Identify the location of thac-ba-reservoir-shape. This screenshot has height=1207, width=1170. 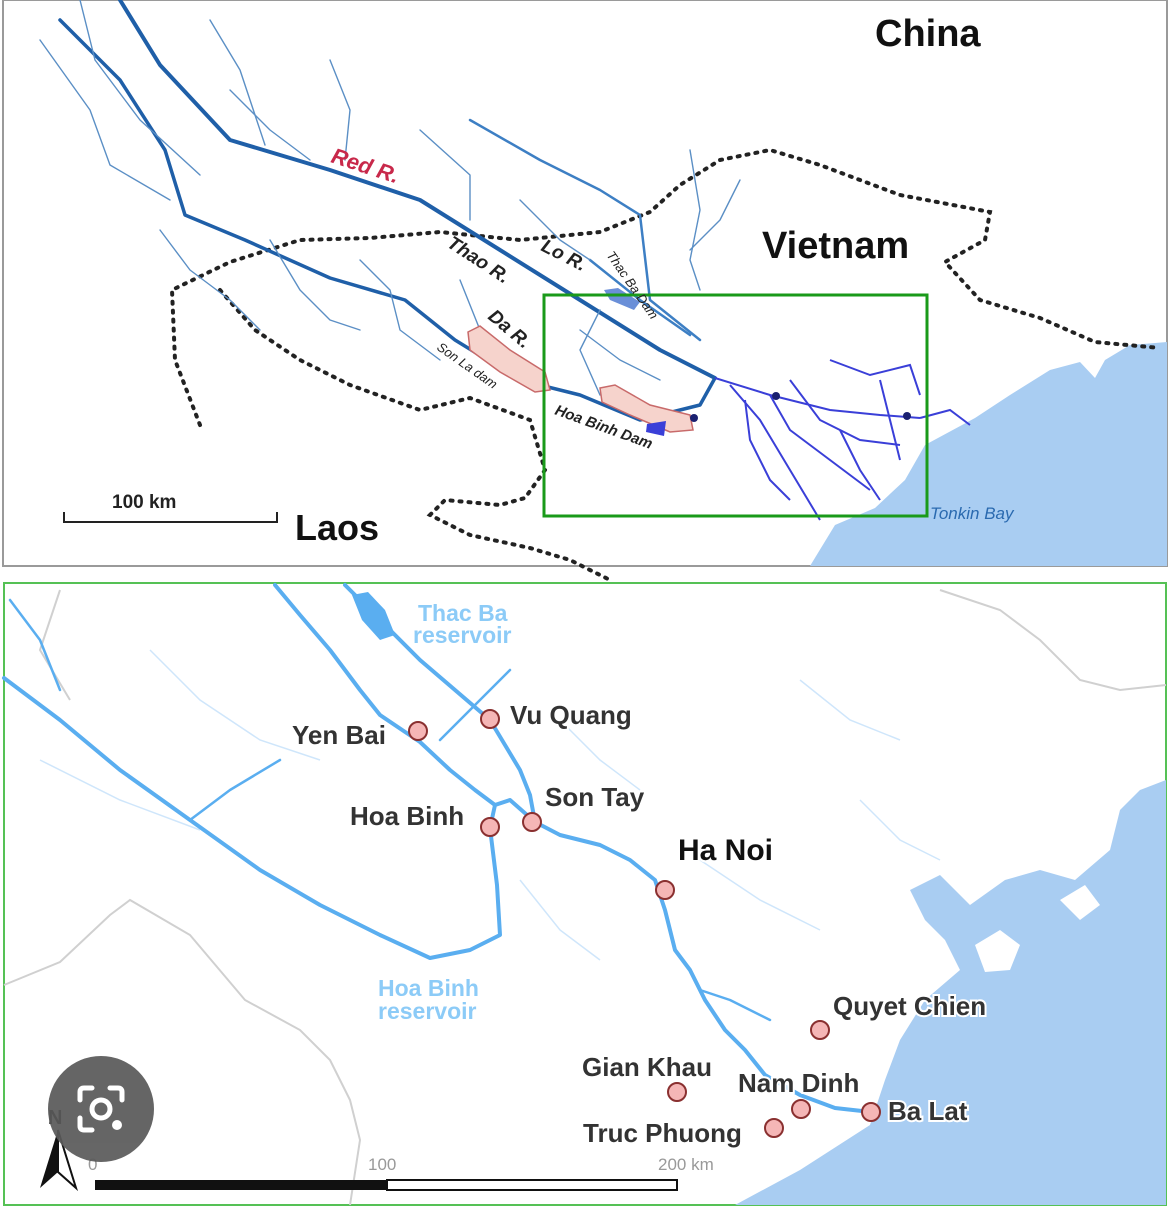
(373, 616).